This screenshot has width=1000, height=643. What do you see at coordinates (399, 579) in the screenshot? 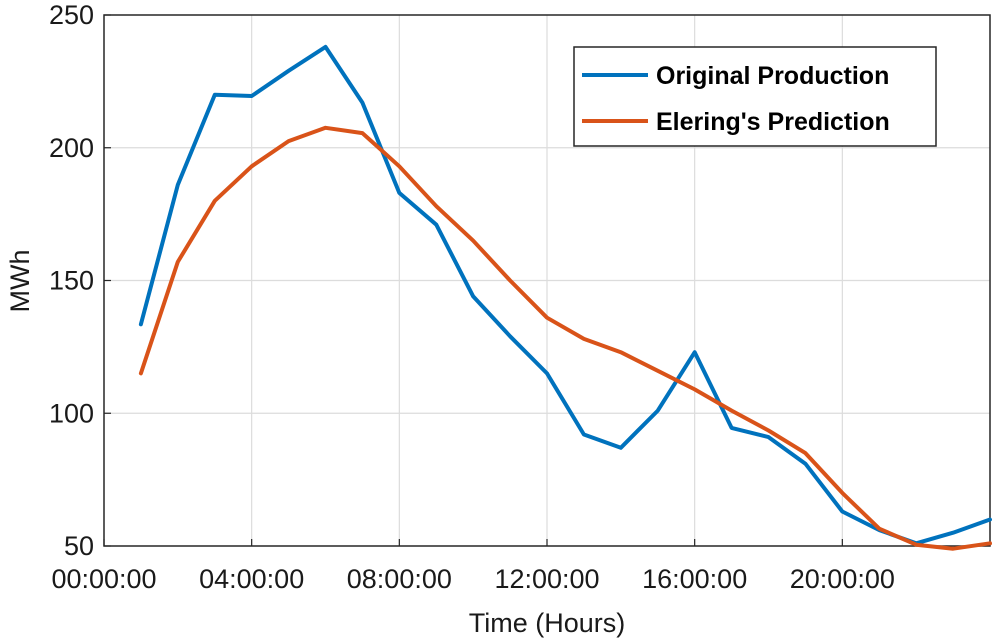
I see `x-tick-label: 08:00:00` at bounding box center [399, 579].